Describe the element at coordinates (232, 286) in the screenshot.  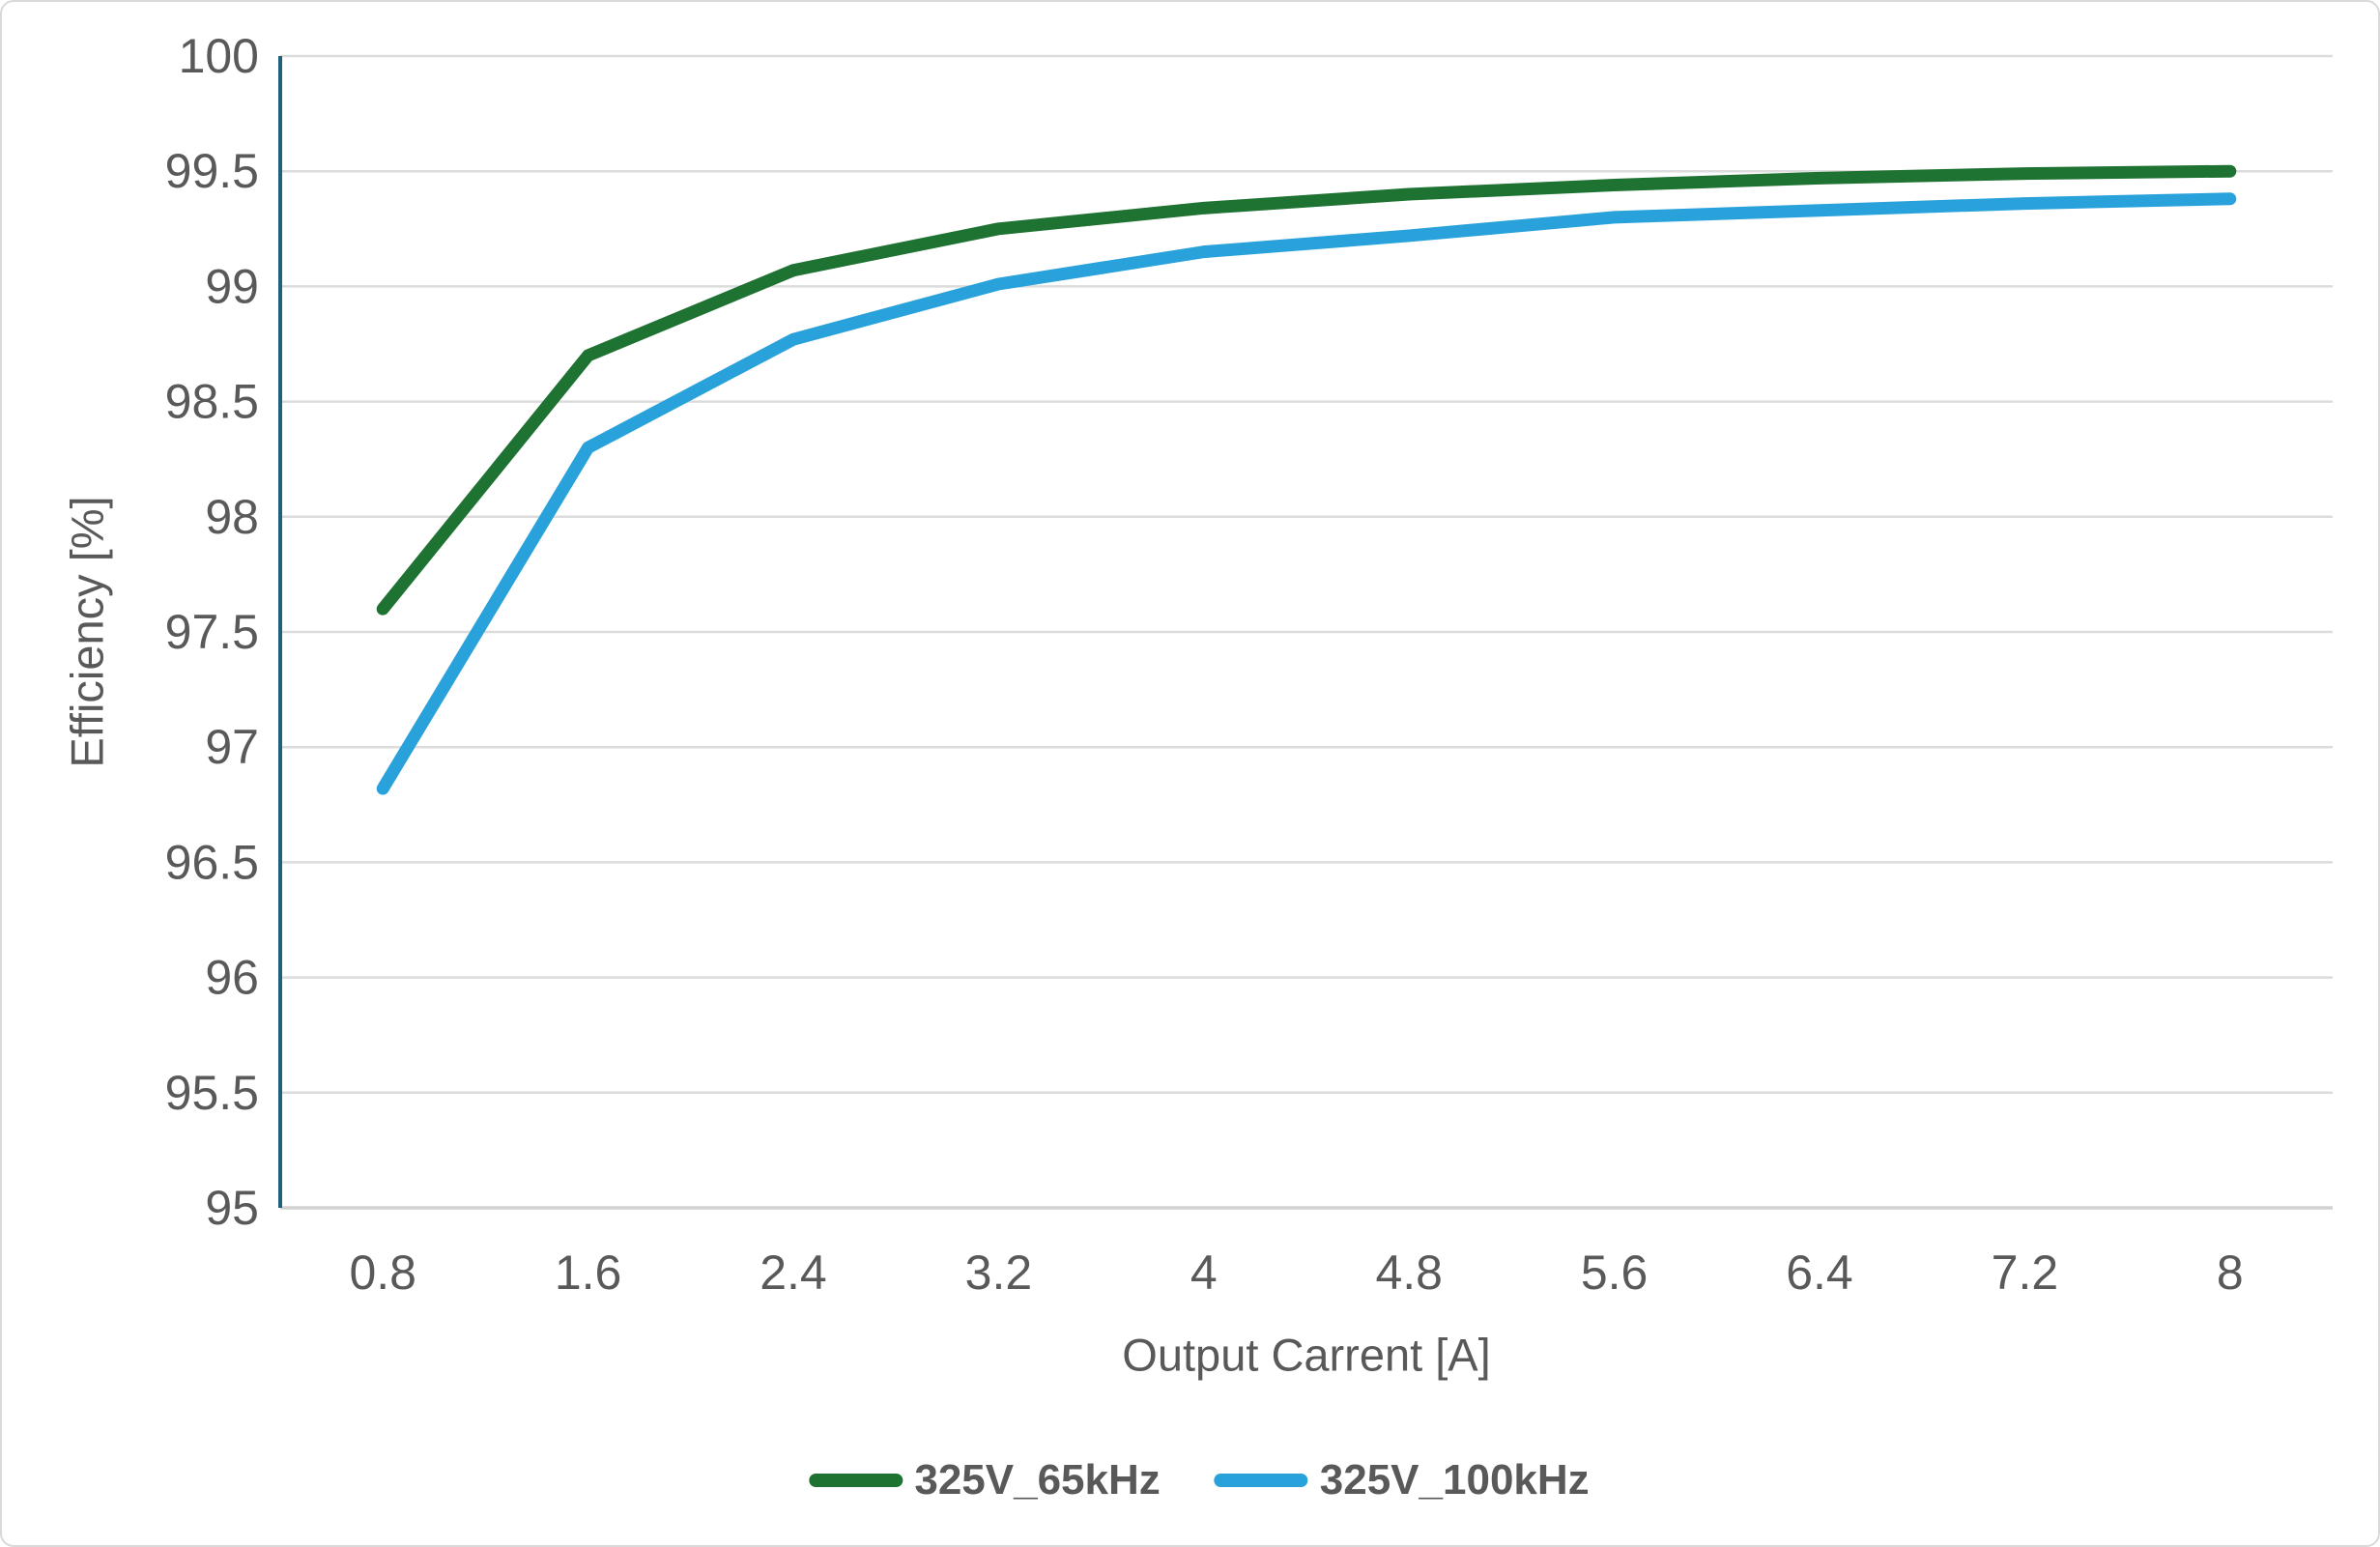
I see `y-tick-label: 99` at that location.